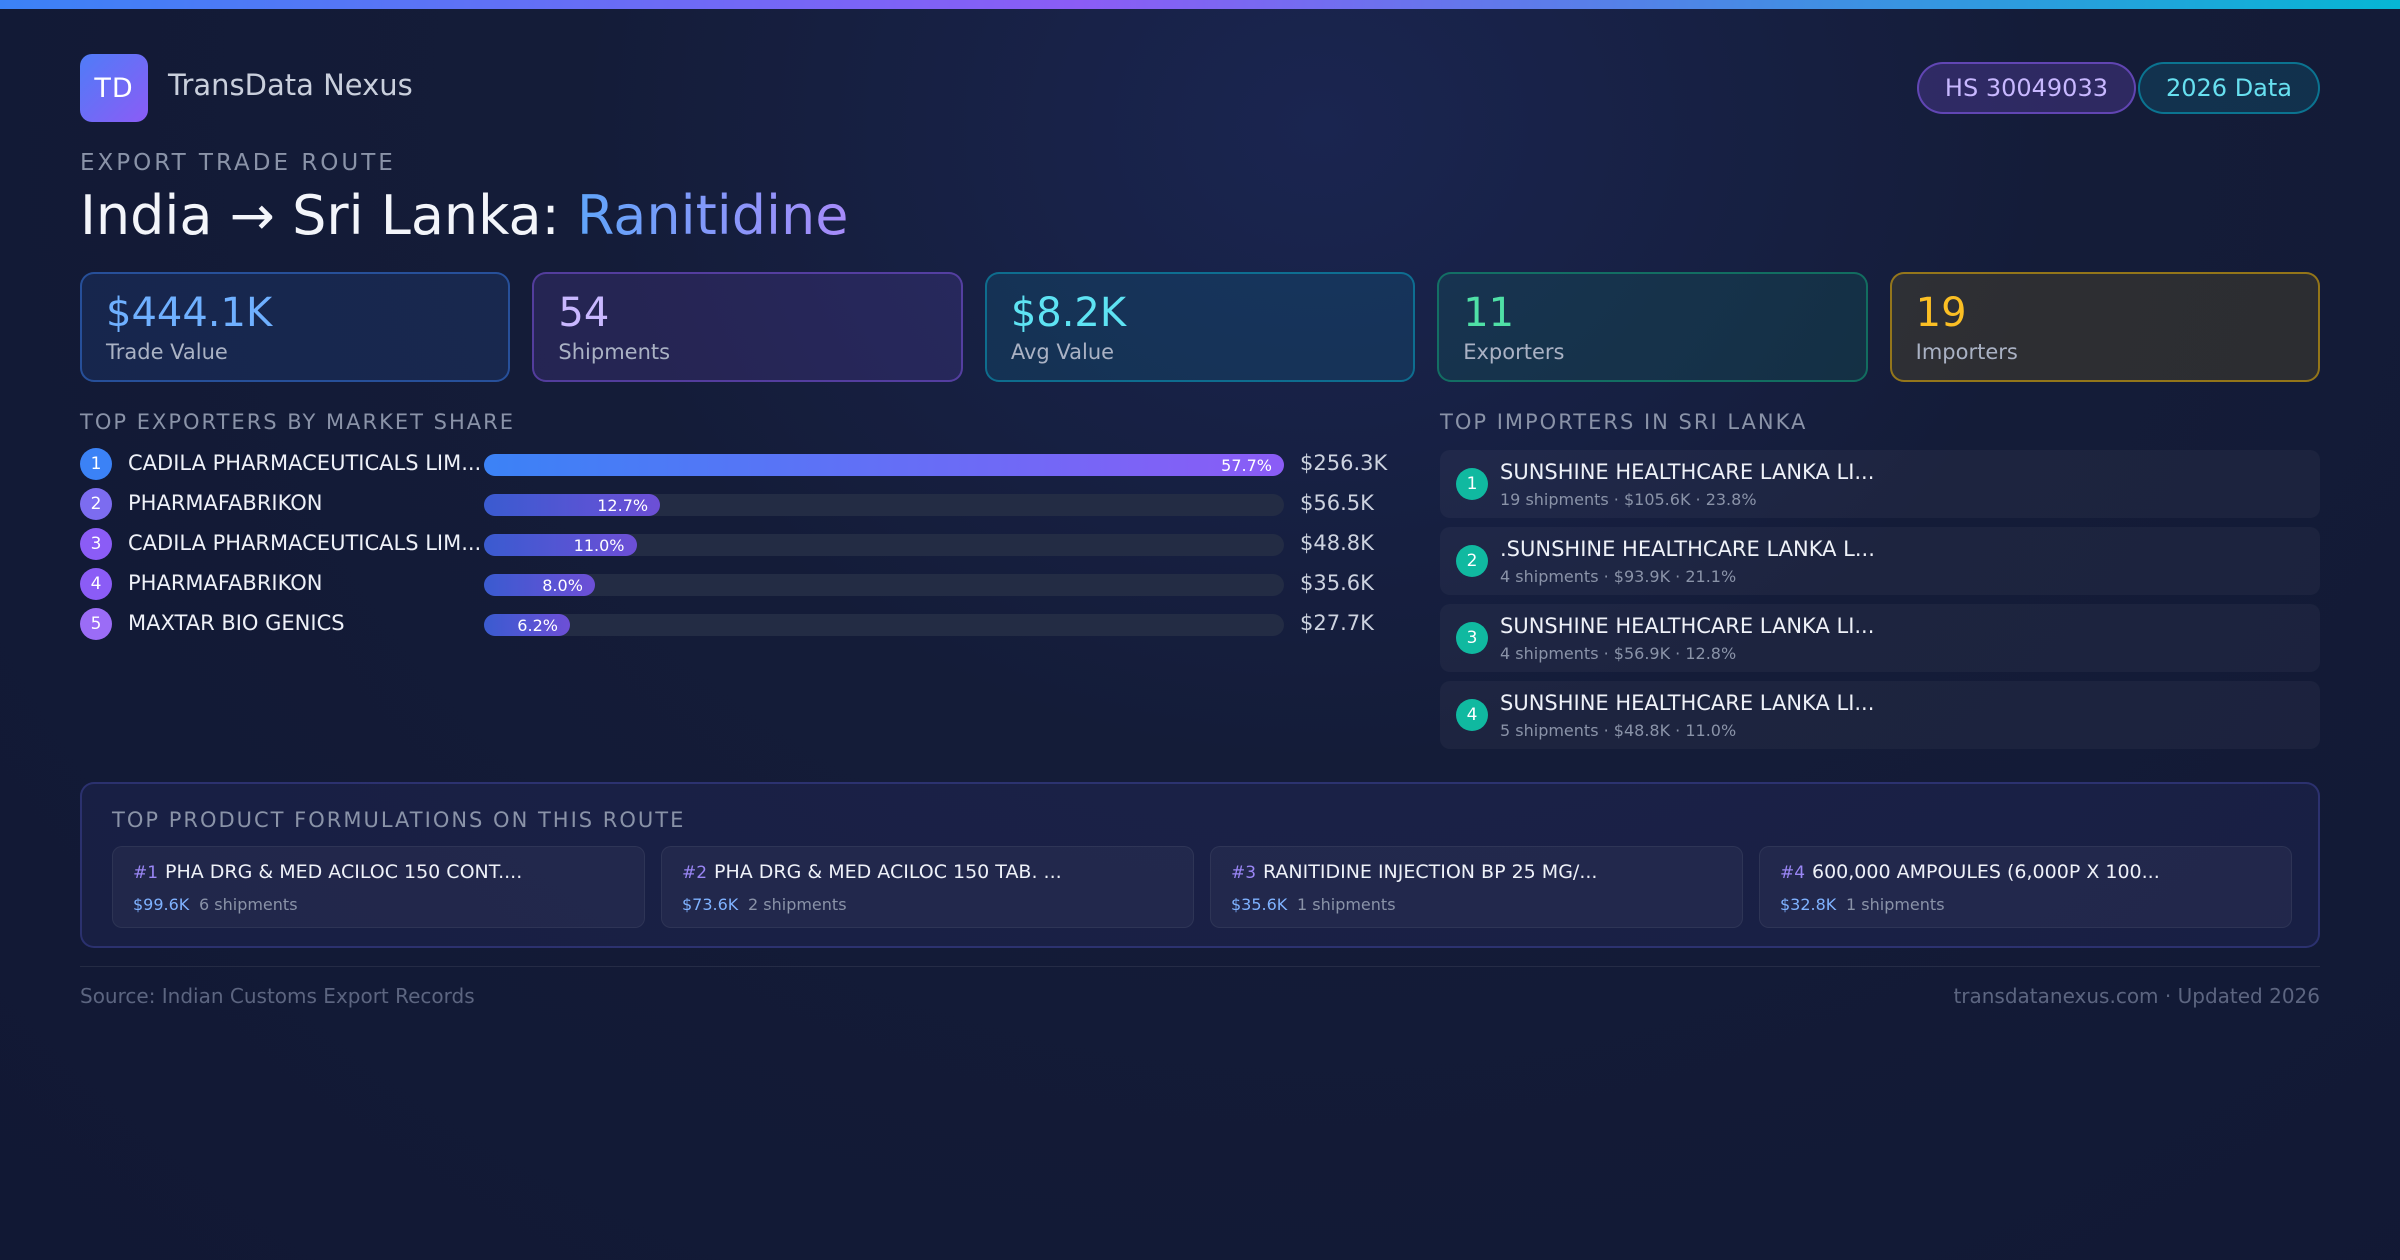 This screenshot has height=1260, width=2400. I want to click on formulation-rank: #2, so click(695, 873).